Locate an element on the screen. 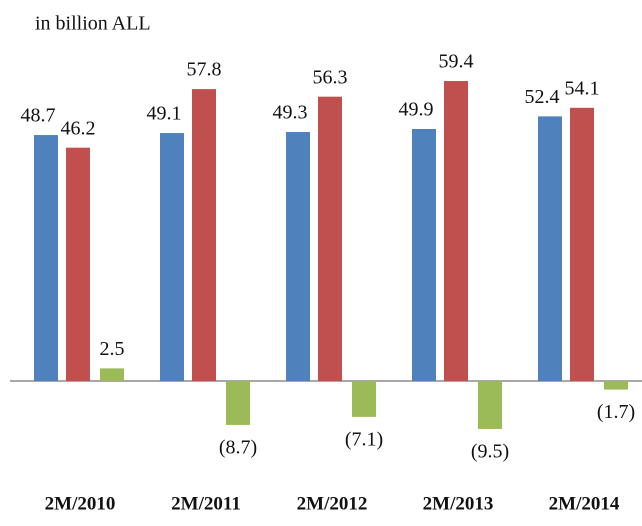  x-tick-label: 2M/2010 is located at coordinates (80, 503).